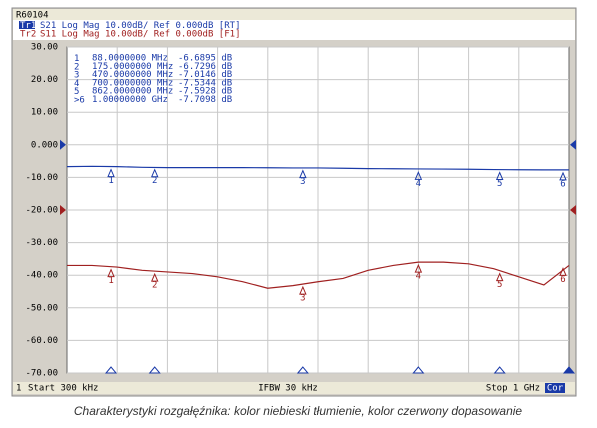 Image resolution: width=597 pixels, height=428 pixels. What do you see at coordinates (41, 308) in the screenshot?
I see `y-tick-label: -50.00` at bounding box center [41, 308].